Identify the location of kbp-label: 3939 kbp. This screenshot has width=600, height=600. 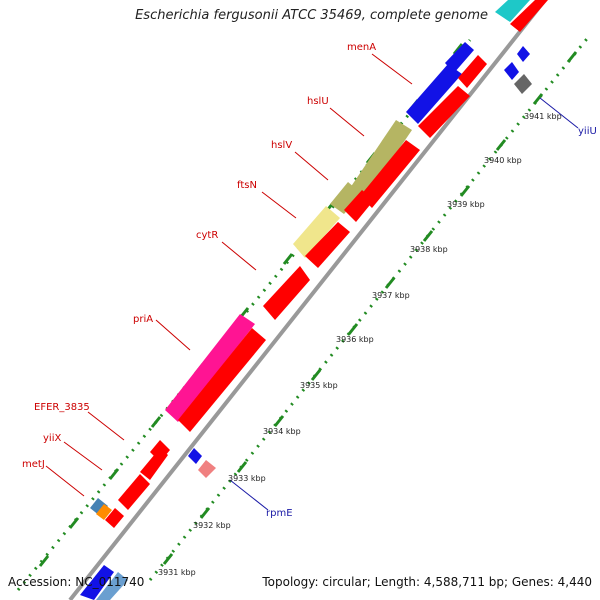
(466, 204).